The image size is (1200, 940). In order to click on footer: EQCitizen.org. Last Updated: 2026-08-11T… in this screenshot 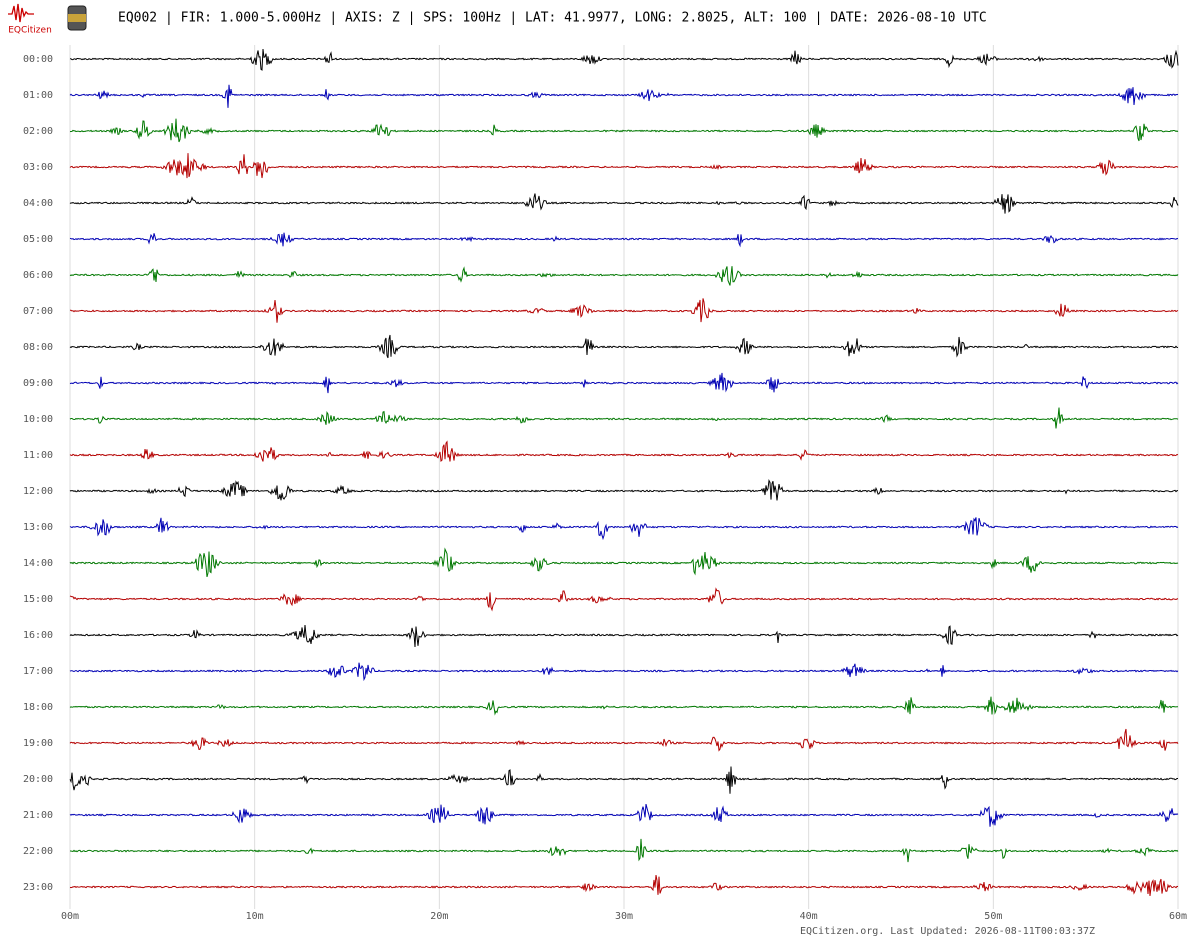, I will do `click(947, 931)`.